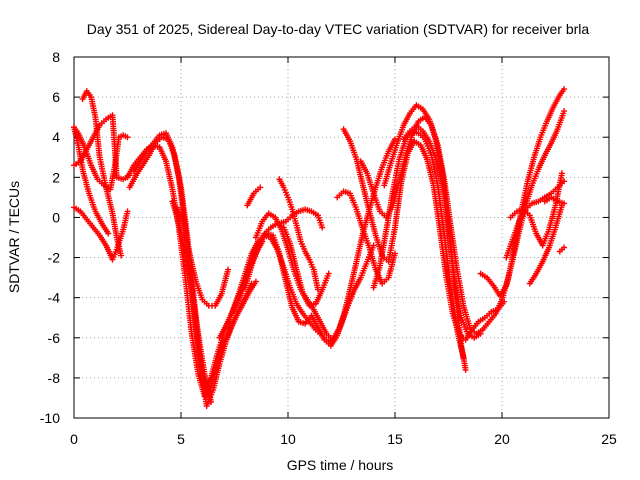  Describe the element at coordinates (395, 439) in the screenshot. I see `x-tick-label: 15` at that location.